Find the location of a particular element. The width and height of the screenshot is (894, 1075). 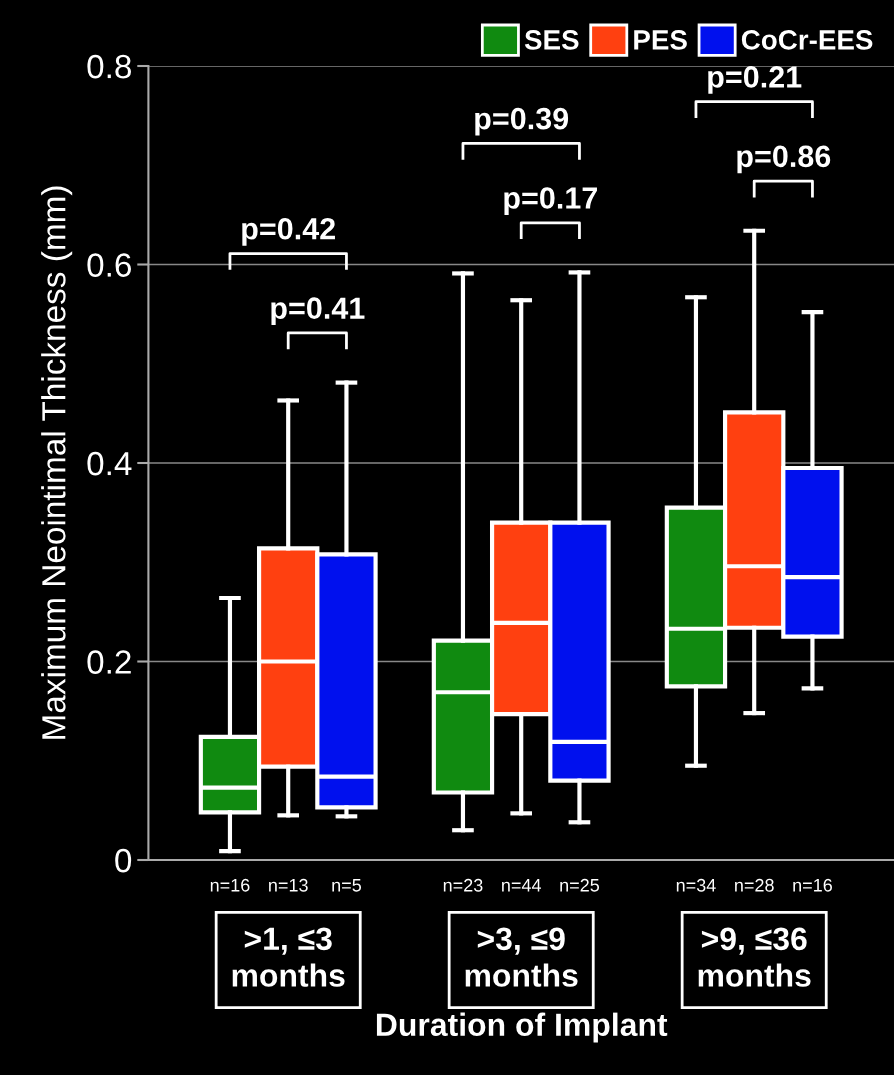

text: n=5 is located at coordinates (347, 885).